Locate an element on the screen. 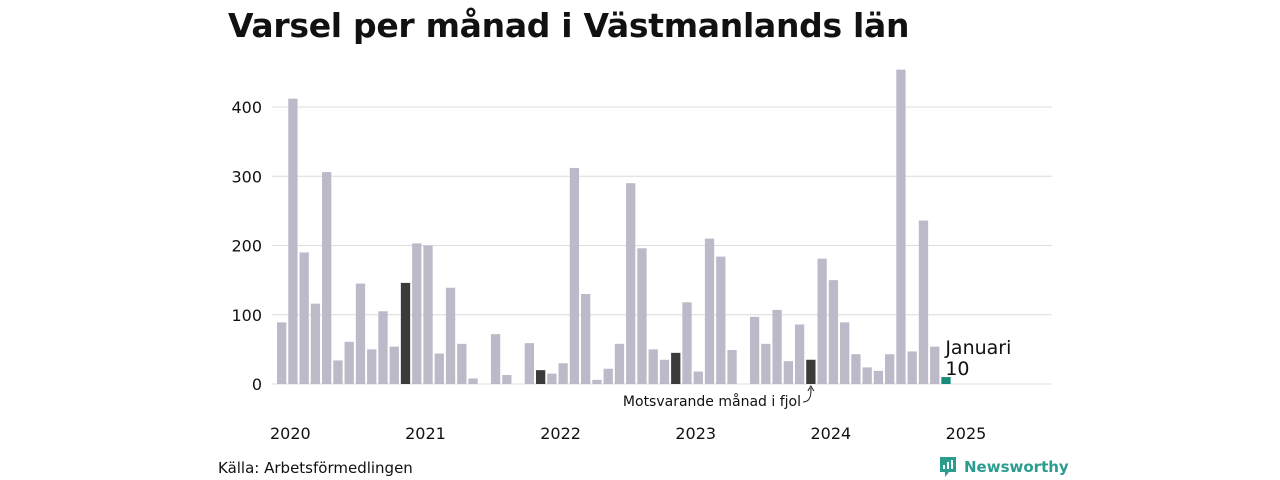 The image size is (1280, 480). x-tick-label: 2023 is located at coordinates (695, 433).